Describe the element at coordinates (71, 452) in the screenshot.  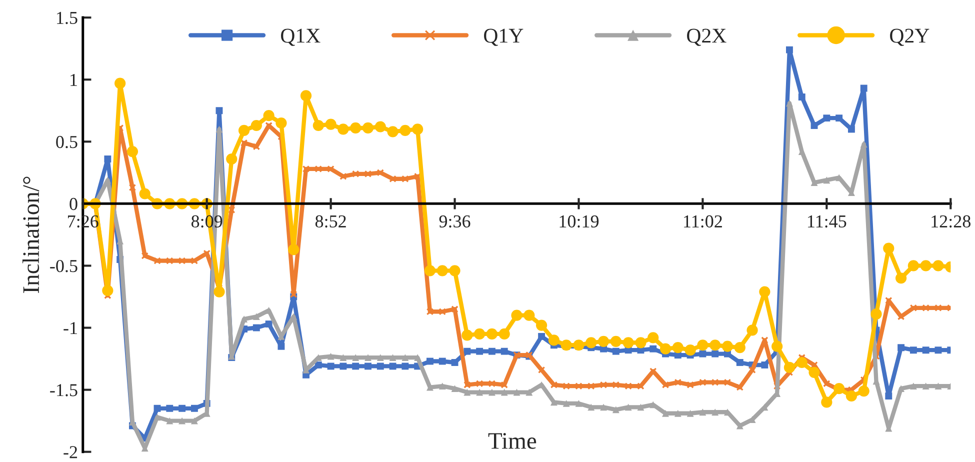
I see `y-tick-label: -2` at that location.